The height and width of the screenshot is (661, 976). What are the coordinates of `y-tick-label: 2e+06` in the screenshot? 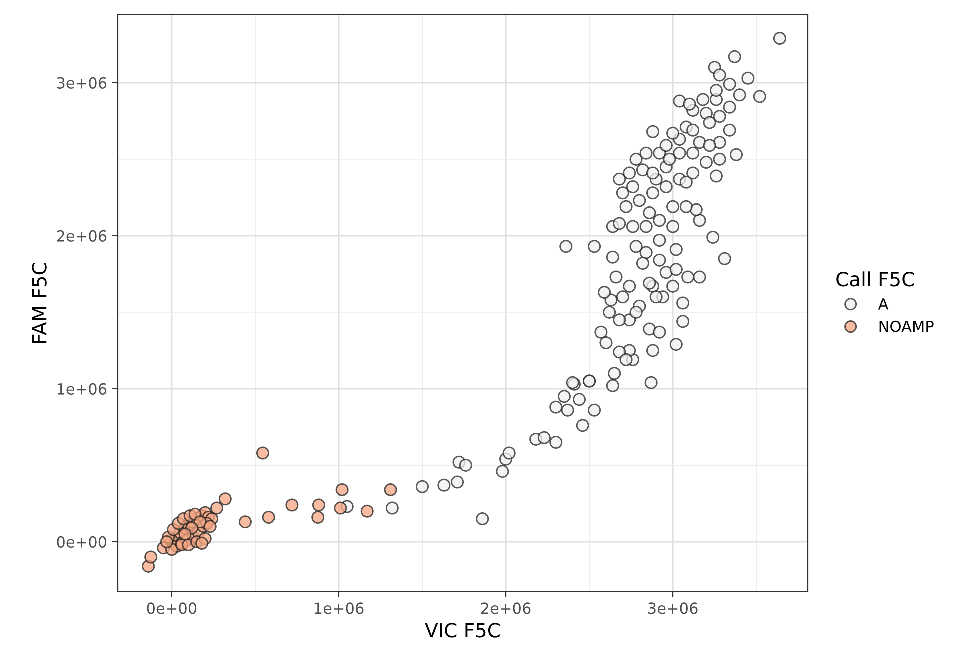 It's located at (82, 236).